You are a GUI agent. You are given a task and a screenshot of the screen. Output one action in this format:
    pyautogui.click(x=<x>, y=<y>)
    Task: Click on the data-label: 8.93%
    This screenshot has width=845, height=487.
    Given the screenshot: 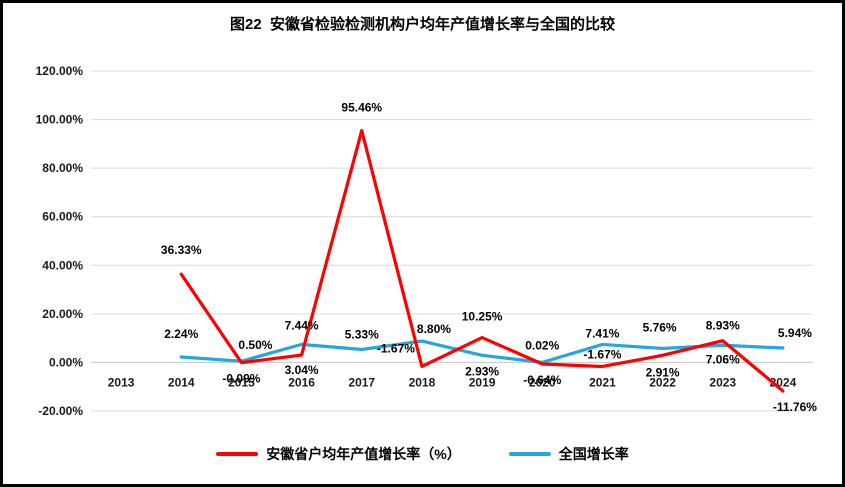 What is the action you would take?
    pyautogui.click(x=723, y=326)
    